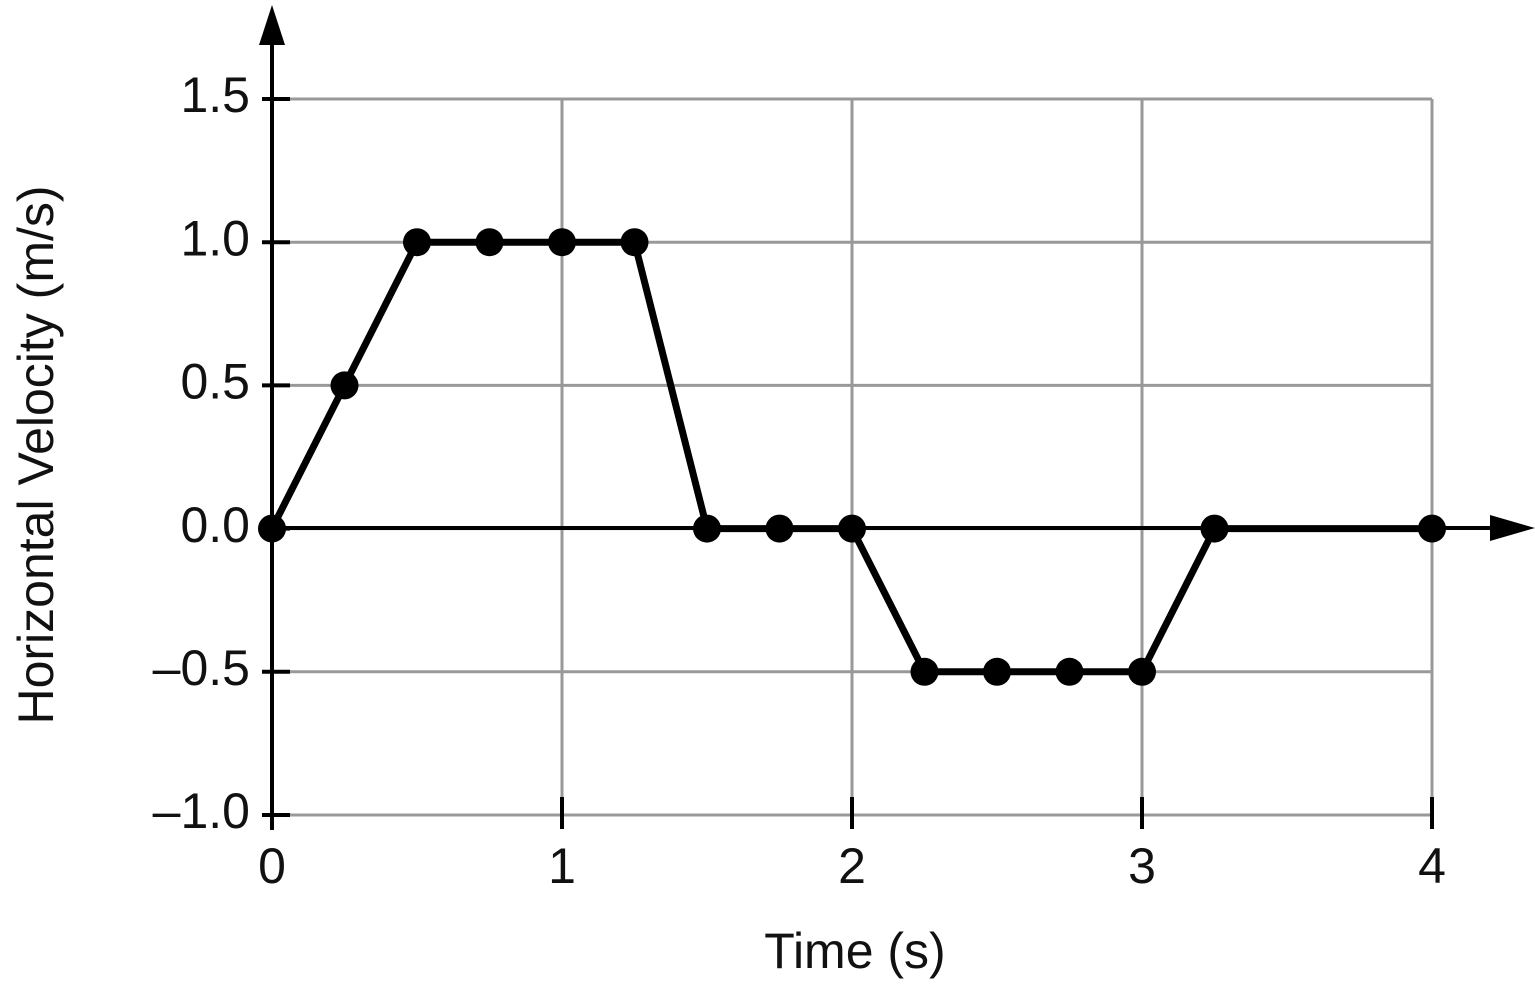  Describe the element at coordinates (215, 525) in the screenshot. I see `y-tick-label: 0.0` at that location.